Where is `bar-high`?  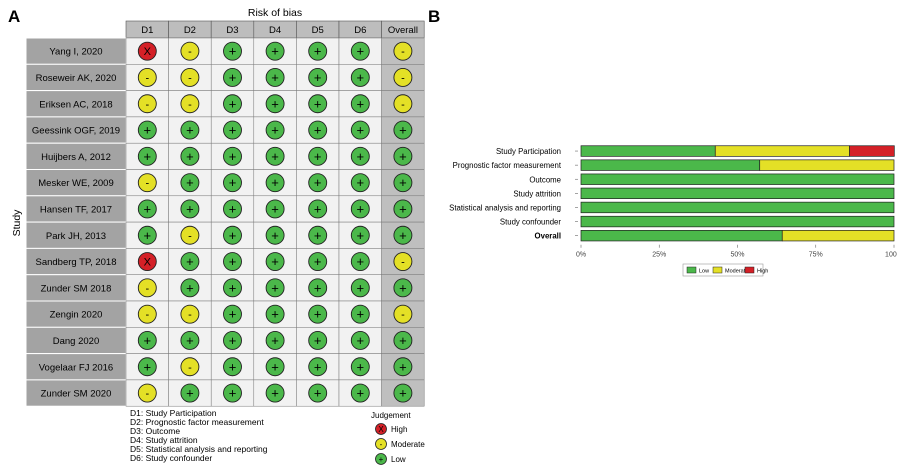
bar-high is located at coordinates (872, 151).